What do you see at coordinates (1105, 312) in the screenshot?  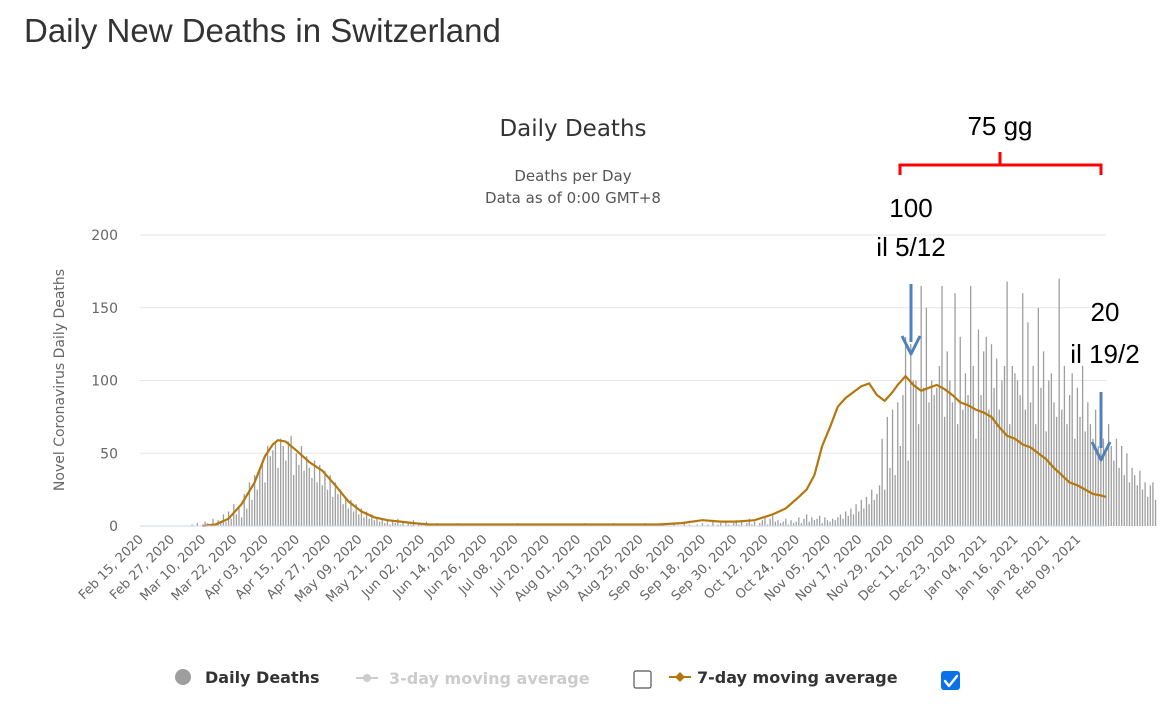 I see `annotation-current-value: 20` at bounding box center [1105, 312].